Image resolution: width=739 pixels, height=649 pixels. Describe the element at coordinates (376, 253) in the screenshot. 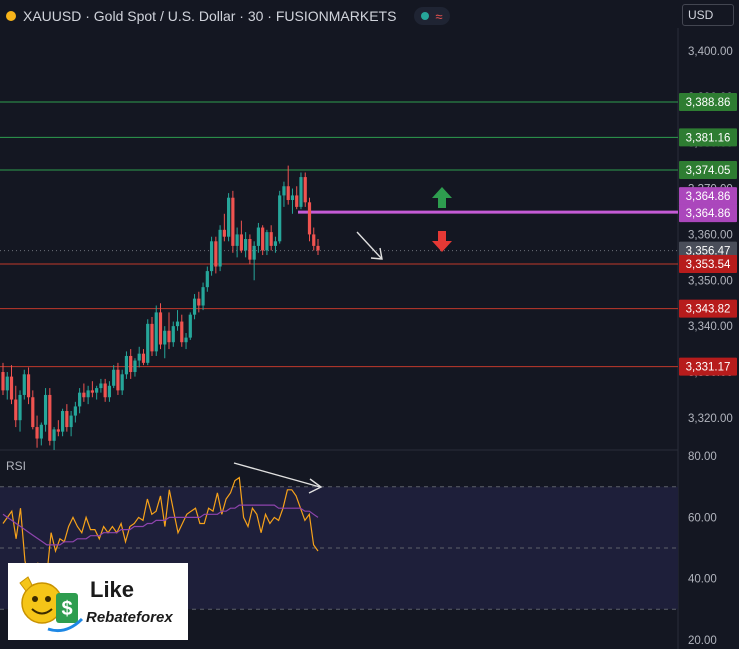

I see `trend-arrow-head` at that location.